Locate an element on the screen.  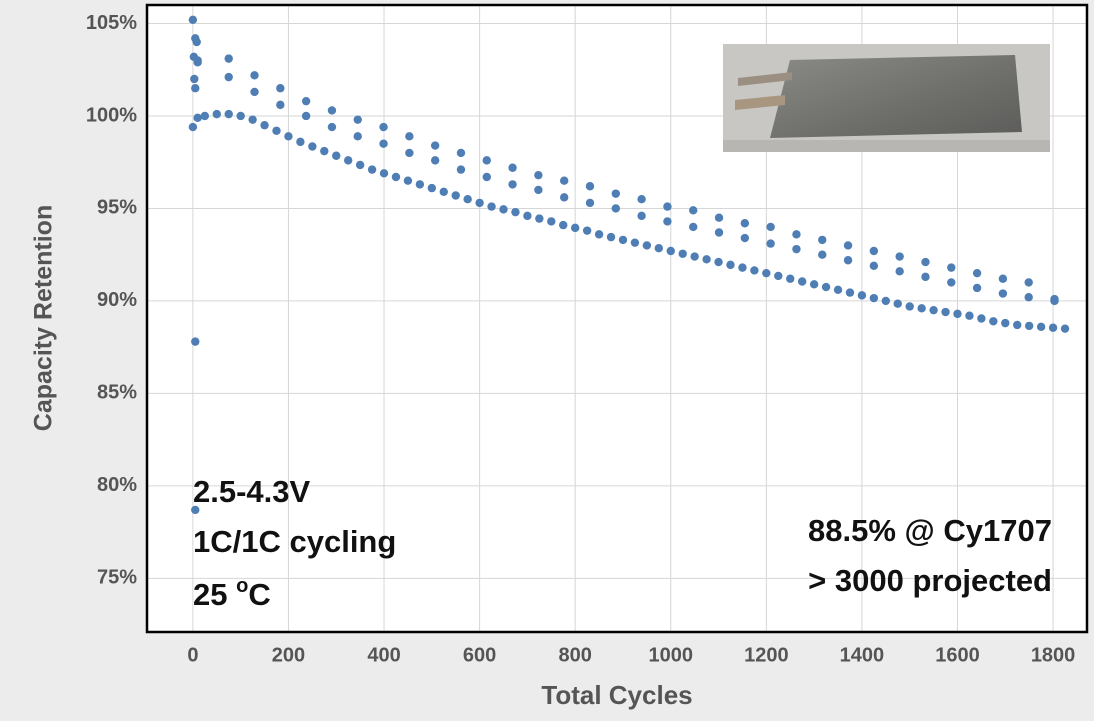
x-tick-label: 1600 is located at coordinates (957, 655).